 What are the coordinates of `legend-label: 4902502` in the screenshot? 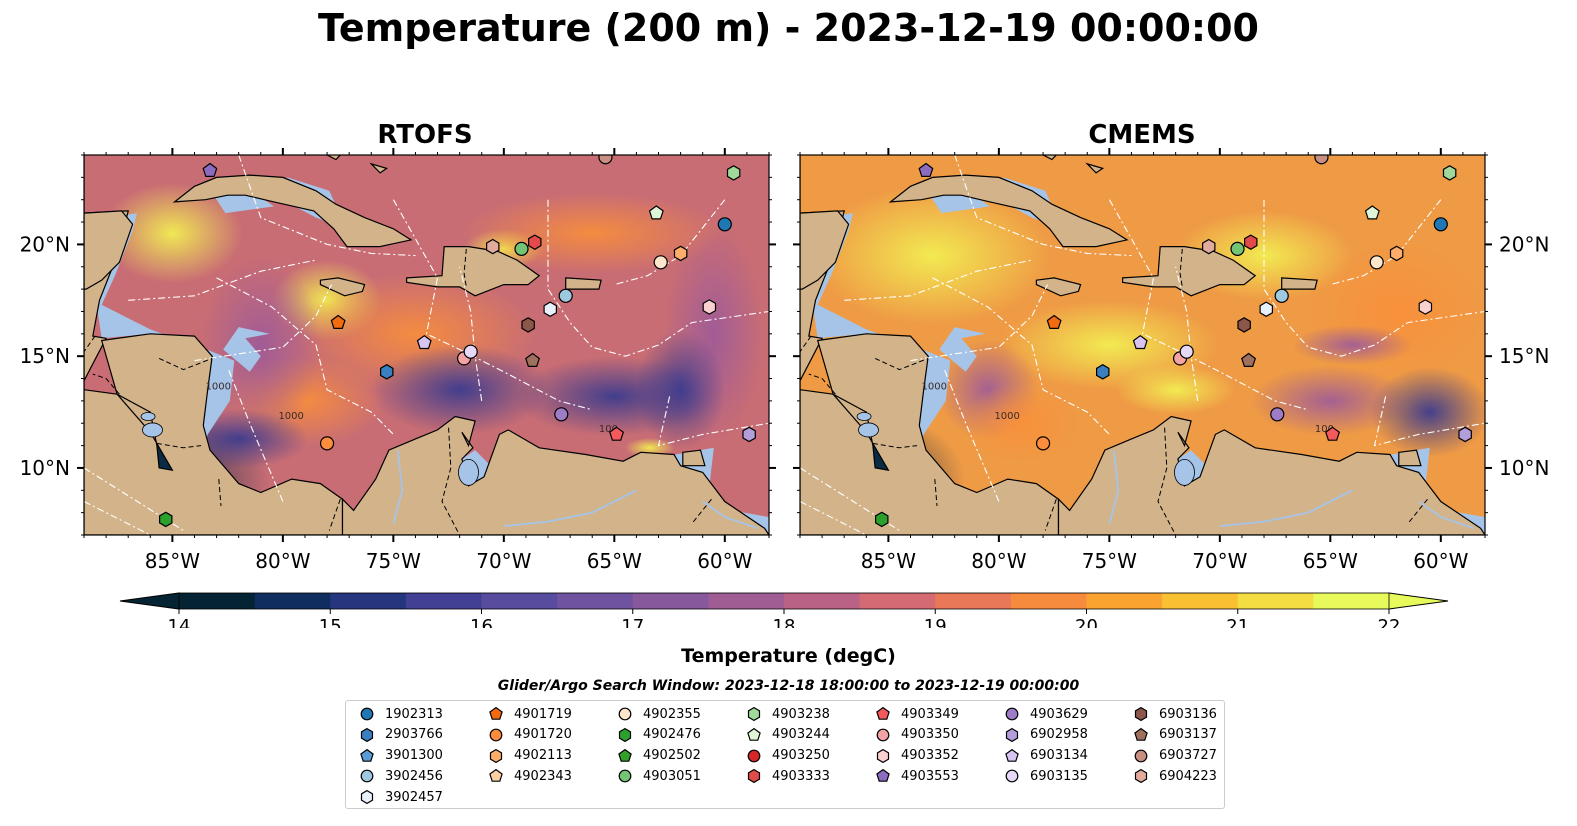 It's located at (672, 756).